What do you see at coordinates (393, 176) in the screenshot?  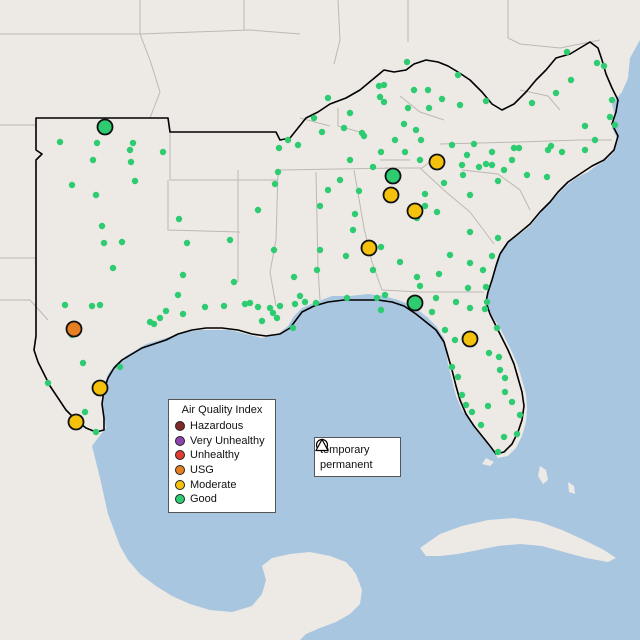 I see `monitor-marker-good` at bounding box center [393, 176].